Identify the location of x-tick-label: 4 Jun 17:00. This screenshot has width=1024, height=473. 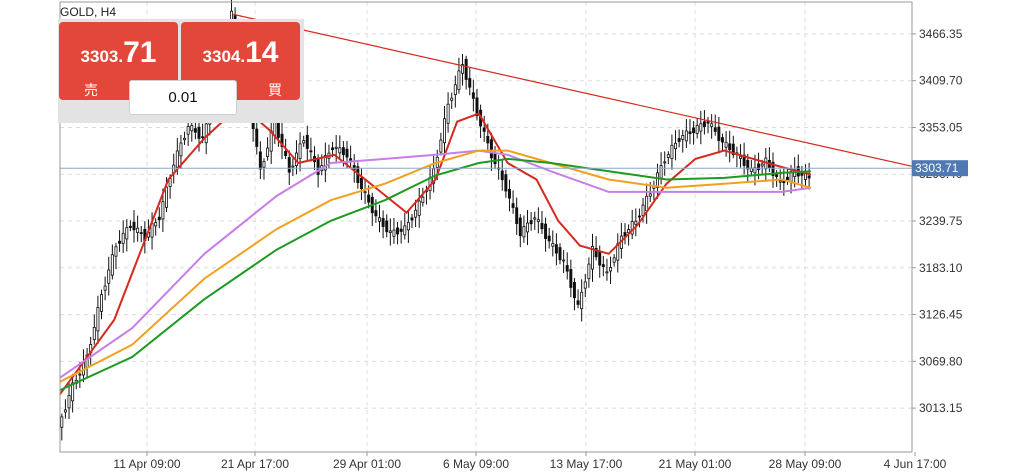
(915, 464).